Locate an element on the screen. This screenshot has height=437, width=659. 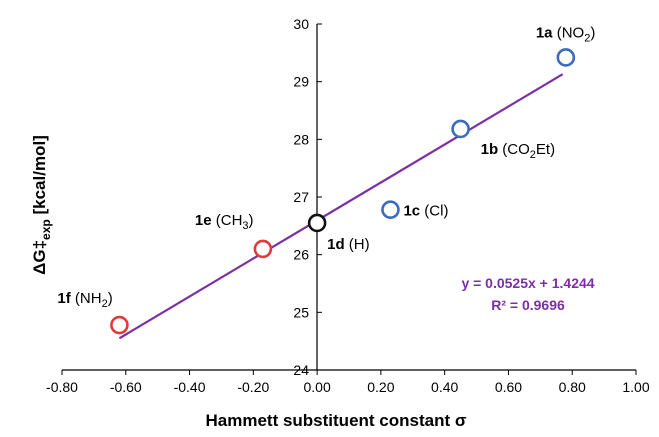
x-tick-label: 0.00 is located at coordinates (316, 387).